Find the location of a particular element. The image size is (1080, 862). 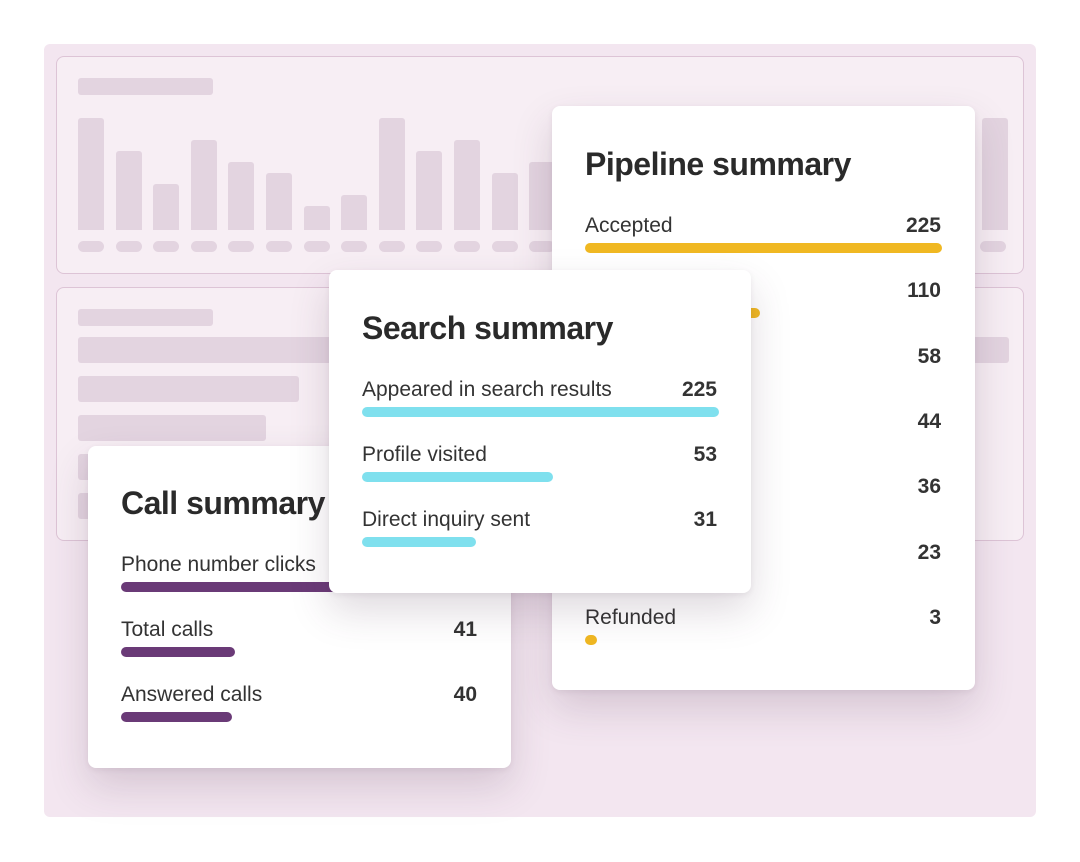

calls-row-value: 40 is located at coordinates (465, 694).